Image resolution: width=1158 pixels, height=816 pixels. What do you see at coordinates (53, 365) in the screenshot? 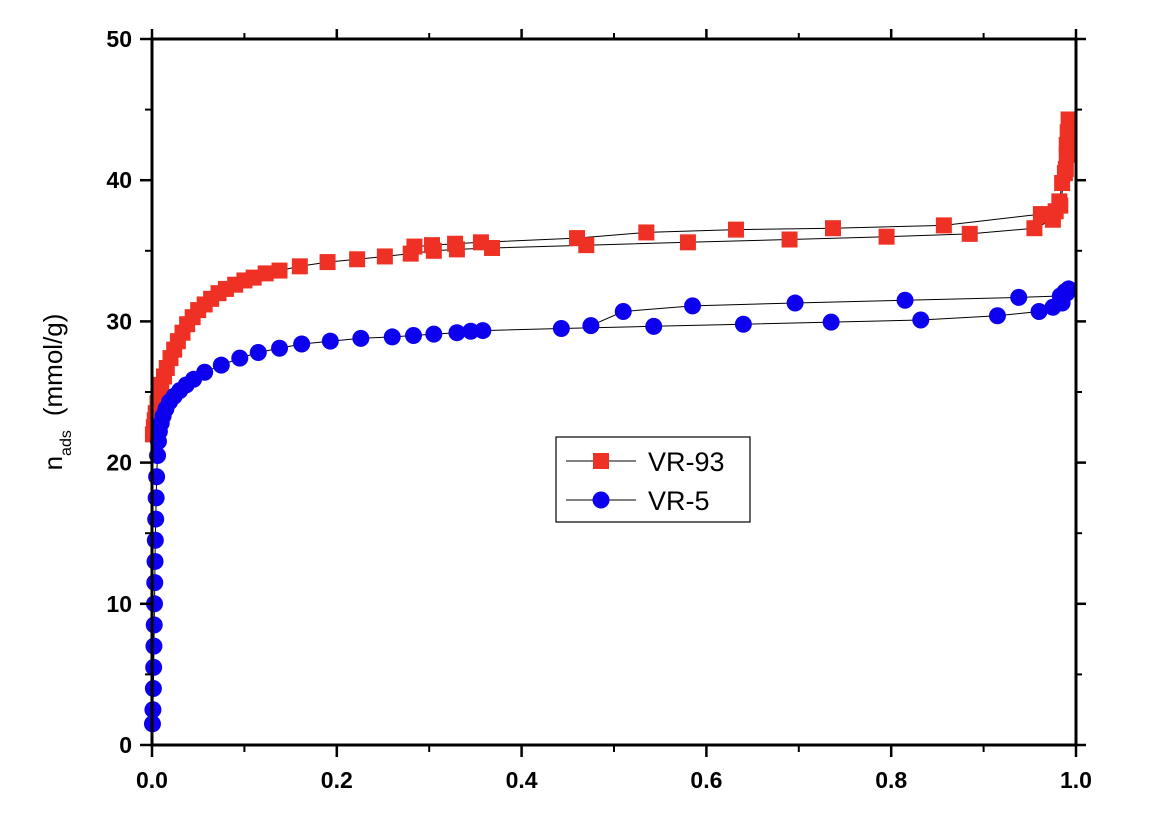
I see `y-axis-label-unit: (mmol/g)` at bounding box center [53, 365].